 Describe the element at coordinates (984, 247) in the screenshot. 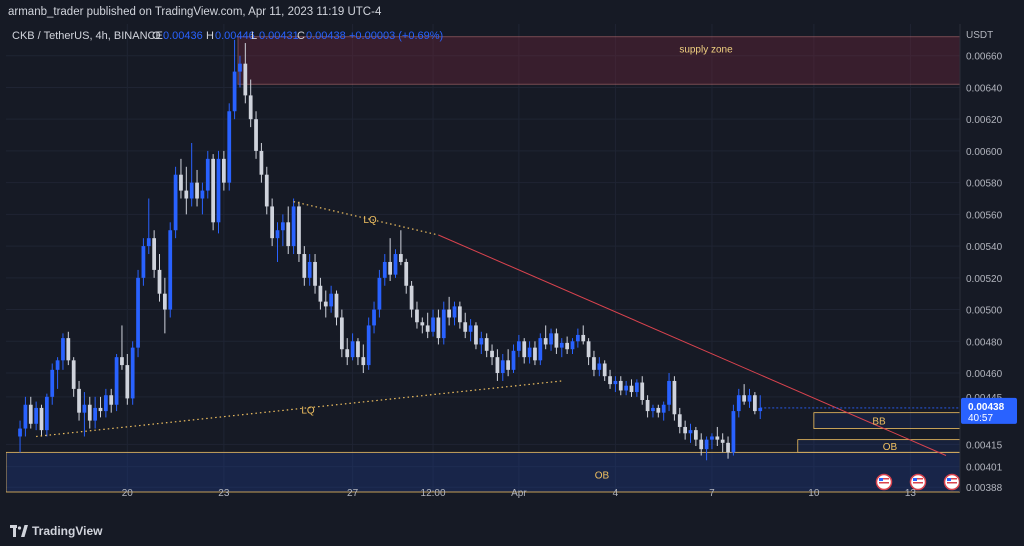

I see `price-tick: 0.00540` at that location.